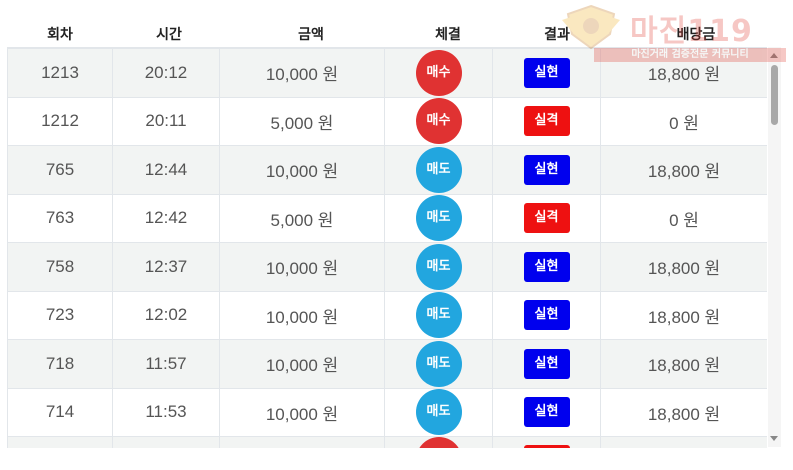 Image resolution: width=793 pixels, height=470 pixels. I want to click on table-row: 1213 20:12 10,000 원 매수 실현 18,800 원, so click(387, 73).